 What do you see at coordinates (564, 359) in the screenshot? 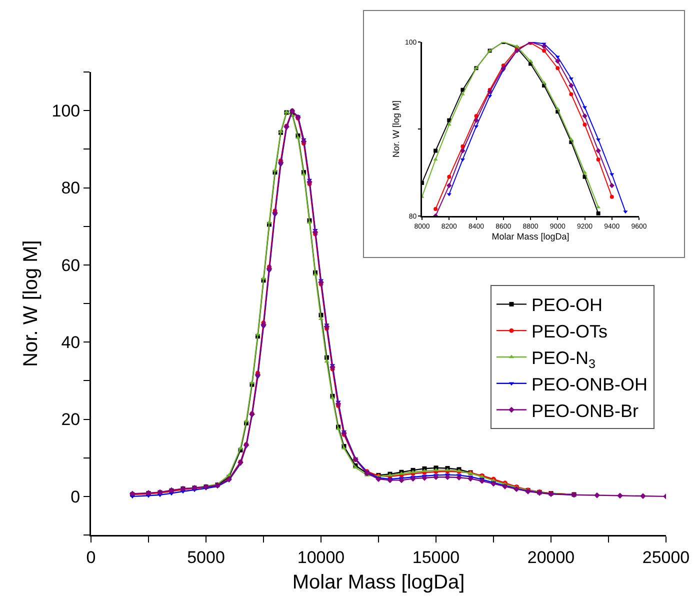
I see `legend-label: PEO-N$_{3}$` at bounding box center [564, 359].